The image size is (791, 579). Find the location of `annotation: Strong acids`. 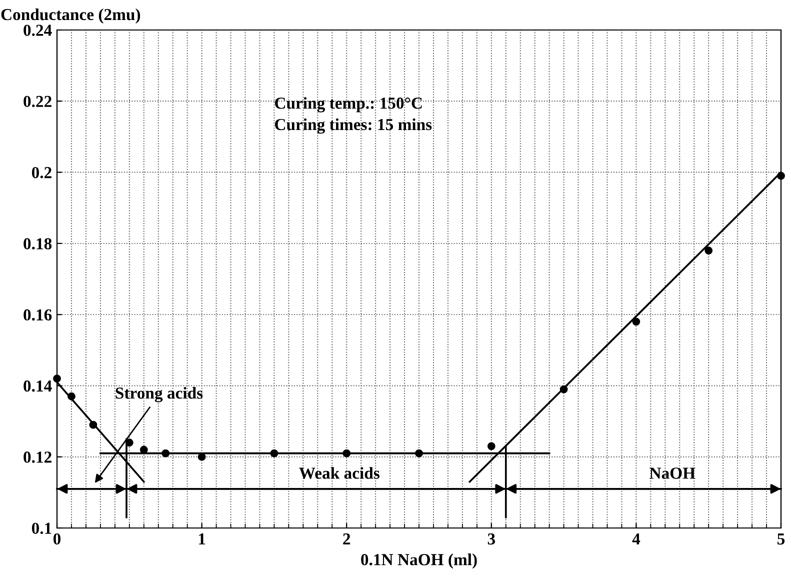

annotation: Strong acids is located at coordinates (159, 394).